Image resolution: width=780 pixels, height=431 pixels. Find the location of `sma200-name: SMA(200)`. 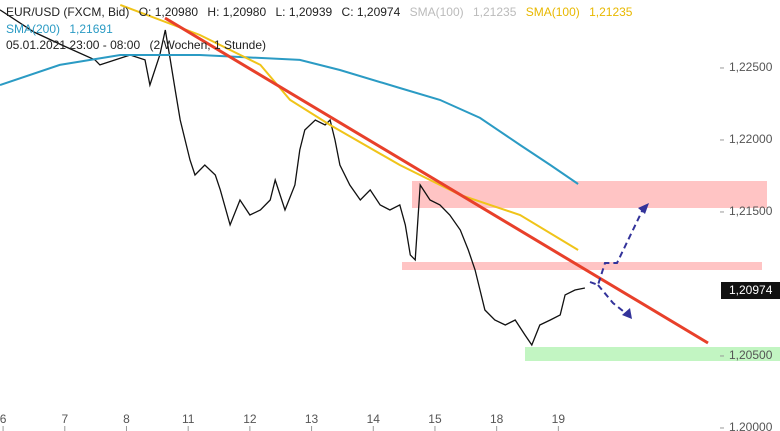

sma200-name: SMA(200) is located at coordinates (33, 29).